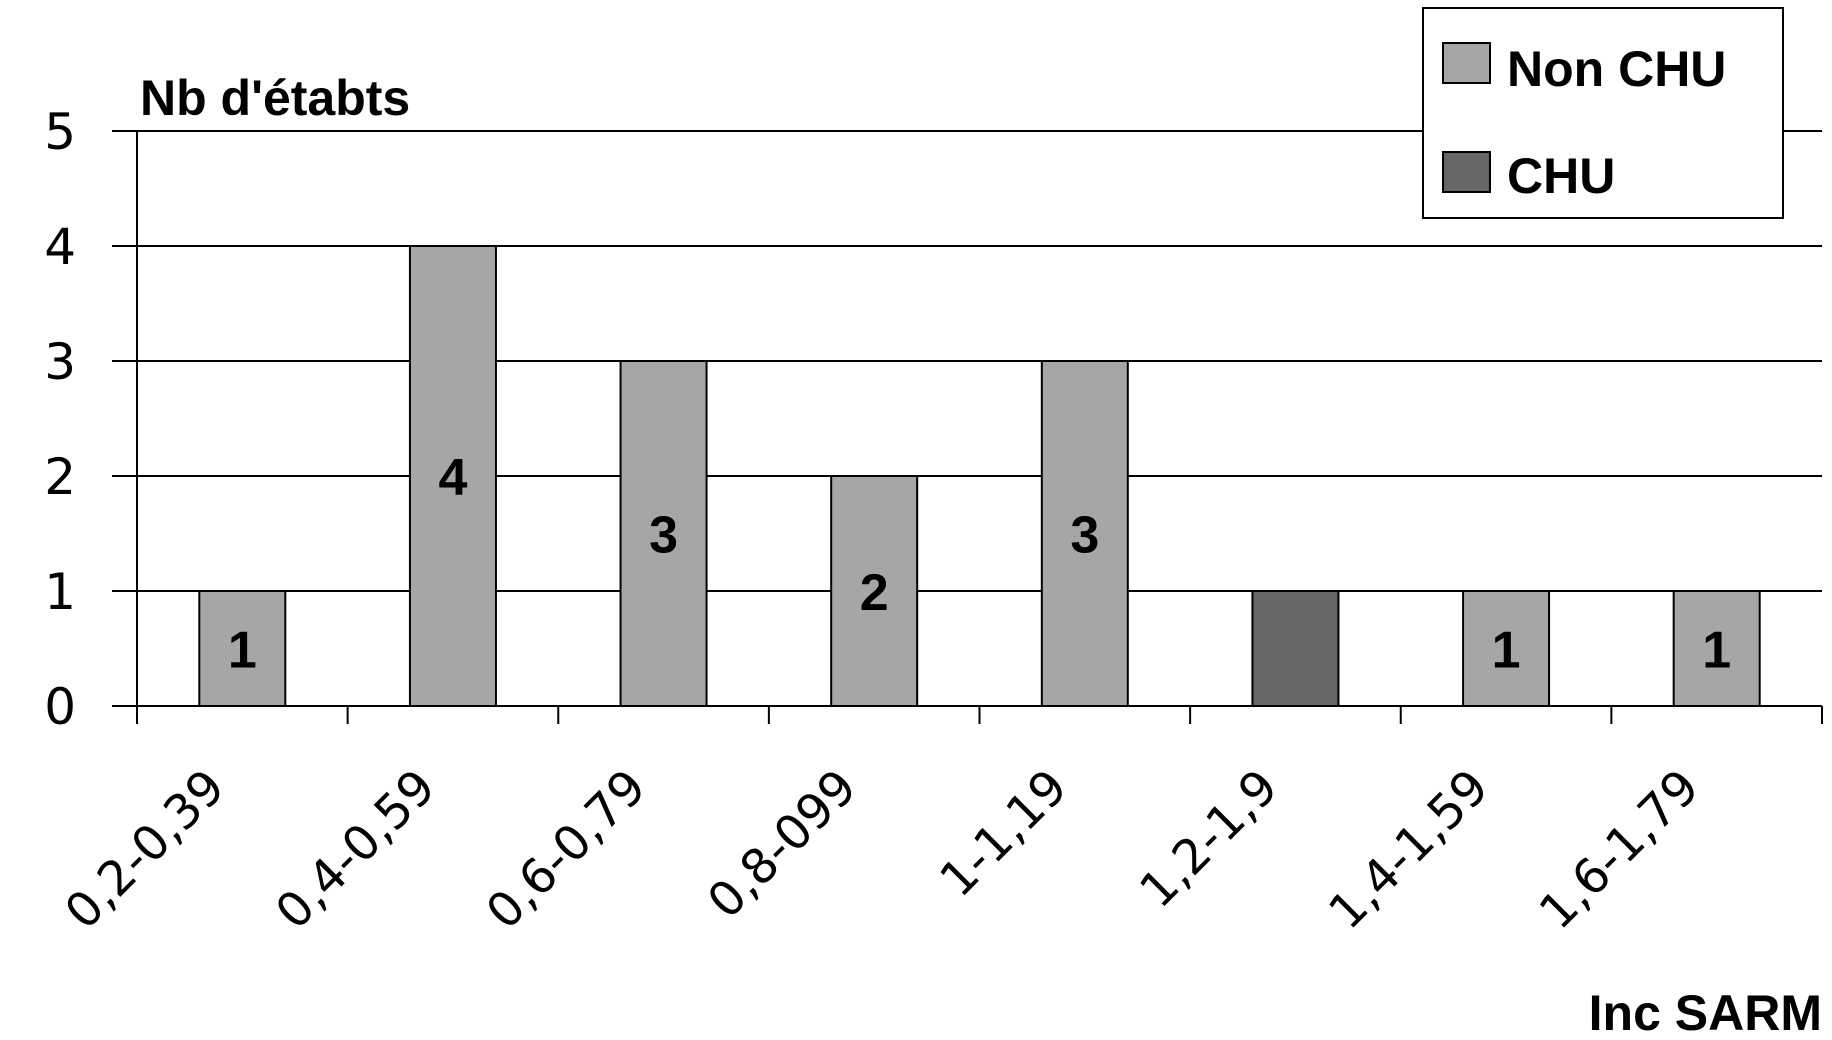 This screenshot has height=1040, width=1832. What do you see at coordinates (60, 419) in the screenshot?
I see `y-tick-labels: 0 1 2 3 4 5` at bounding box center [60, 419].